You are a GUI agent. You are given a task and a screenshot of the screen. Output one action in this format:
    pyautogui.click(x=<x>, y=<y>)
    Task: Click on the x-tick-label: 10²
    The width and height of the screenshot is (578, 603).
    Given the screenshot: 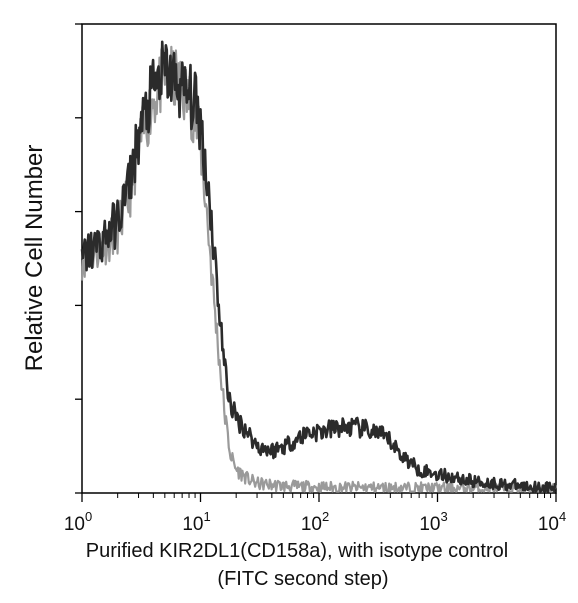 What is the action you would take?
    pyautogui.click(x=315, y=522)
    